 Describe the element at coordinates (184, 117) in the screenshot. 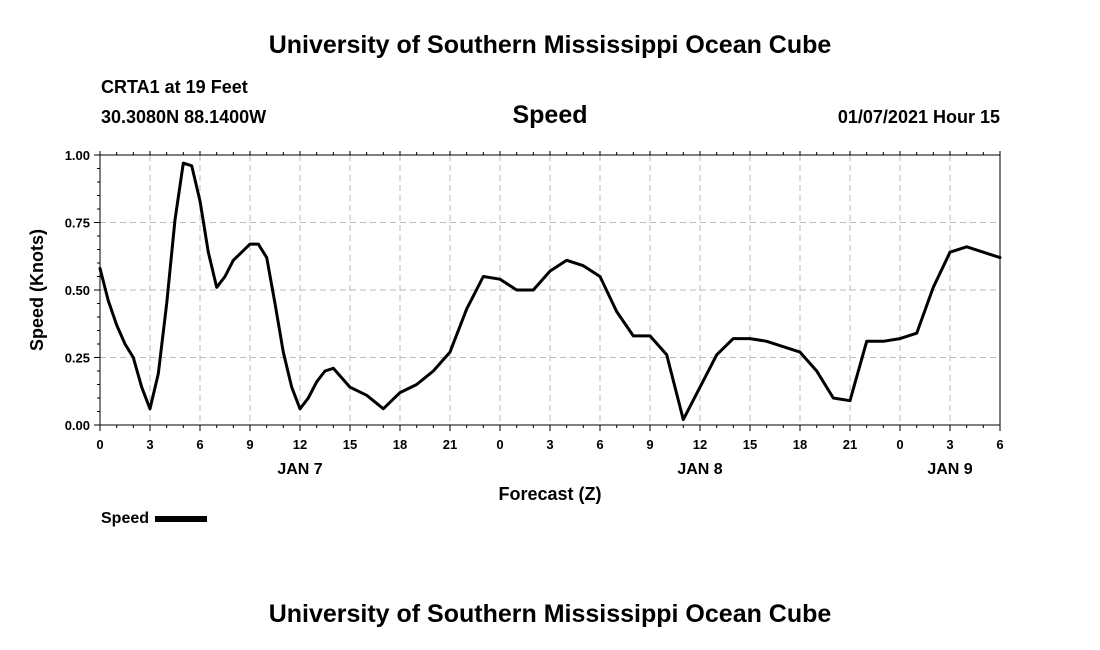

I see `location-label: 30.3080N 88.1400W` at that location.